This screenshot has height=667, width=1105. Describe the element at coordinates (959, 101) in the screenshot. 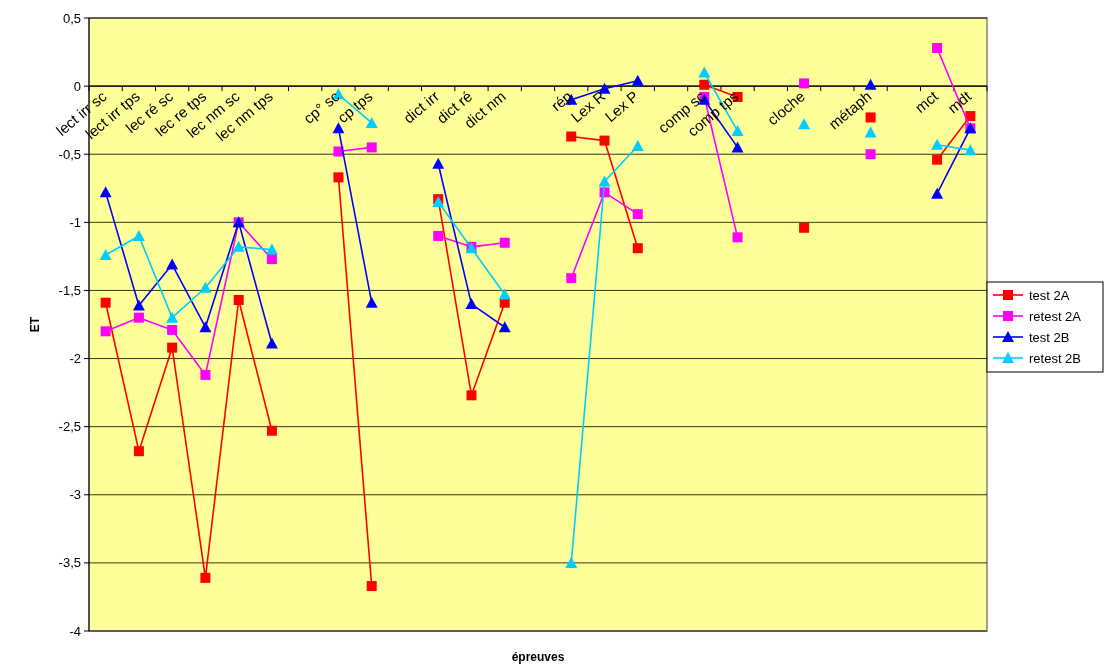

I see `x-tick-label: mdt` at that location.